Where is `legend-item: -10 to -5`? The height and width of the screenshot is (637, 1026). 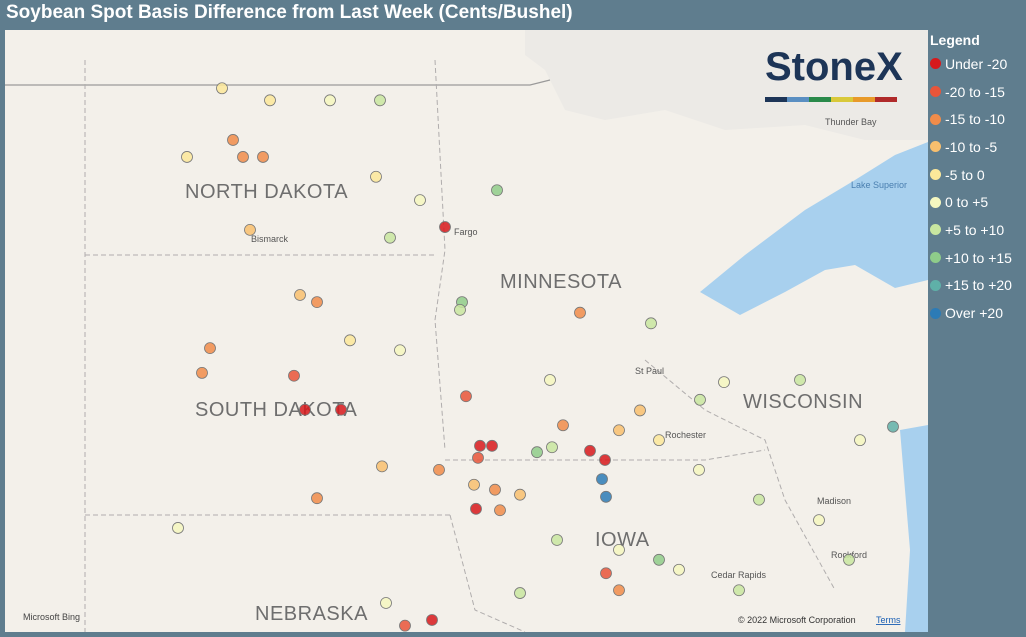
legend-item: -10 to -5 is located at coordinates (971, 147).